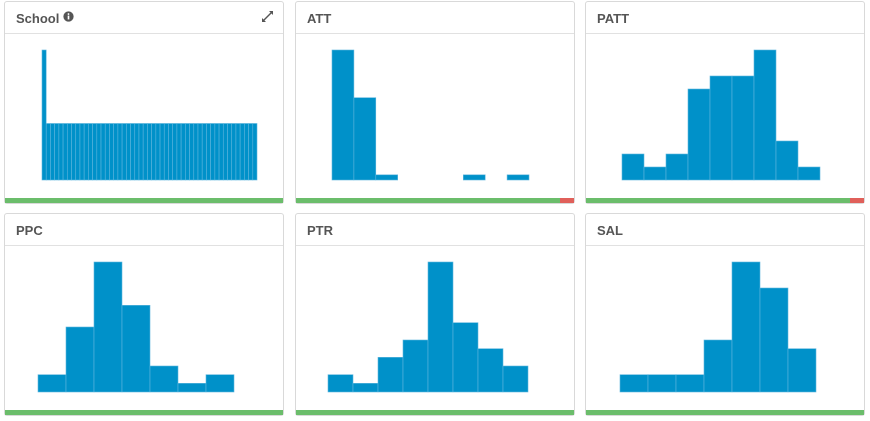 This screenshot has height=421, width=870. I want to click on panel-title: PATT, so click(613, 18).